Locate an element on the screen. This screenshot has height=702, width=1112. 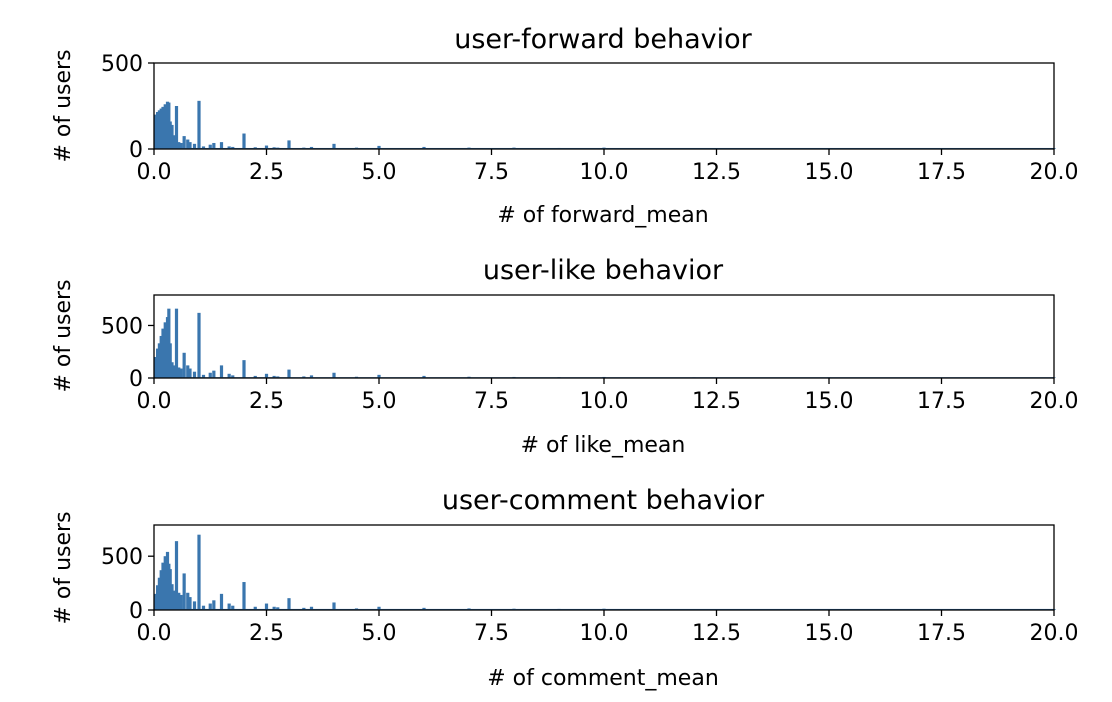
x-tick-label: 15.0 is located at coordinates (829, 172).